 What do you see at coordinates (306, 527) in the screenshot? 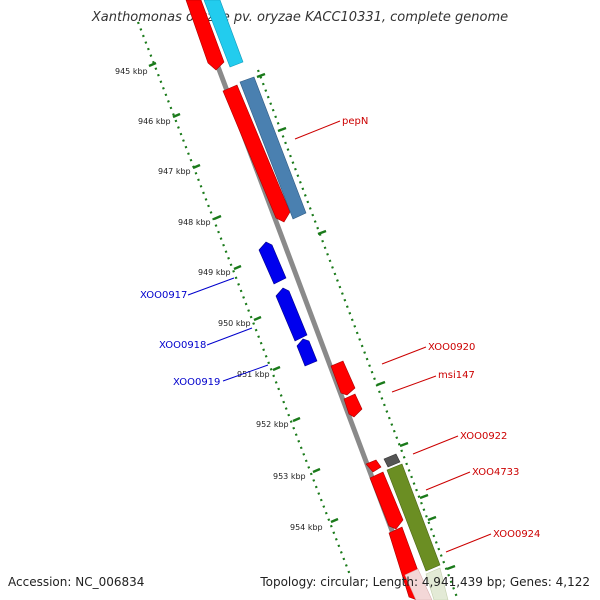
I see `tick-label: 954 kbp` at bounding box center [306, 527].